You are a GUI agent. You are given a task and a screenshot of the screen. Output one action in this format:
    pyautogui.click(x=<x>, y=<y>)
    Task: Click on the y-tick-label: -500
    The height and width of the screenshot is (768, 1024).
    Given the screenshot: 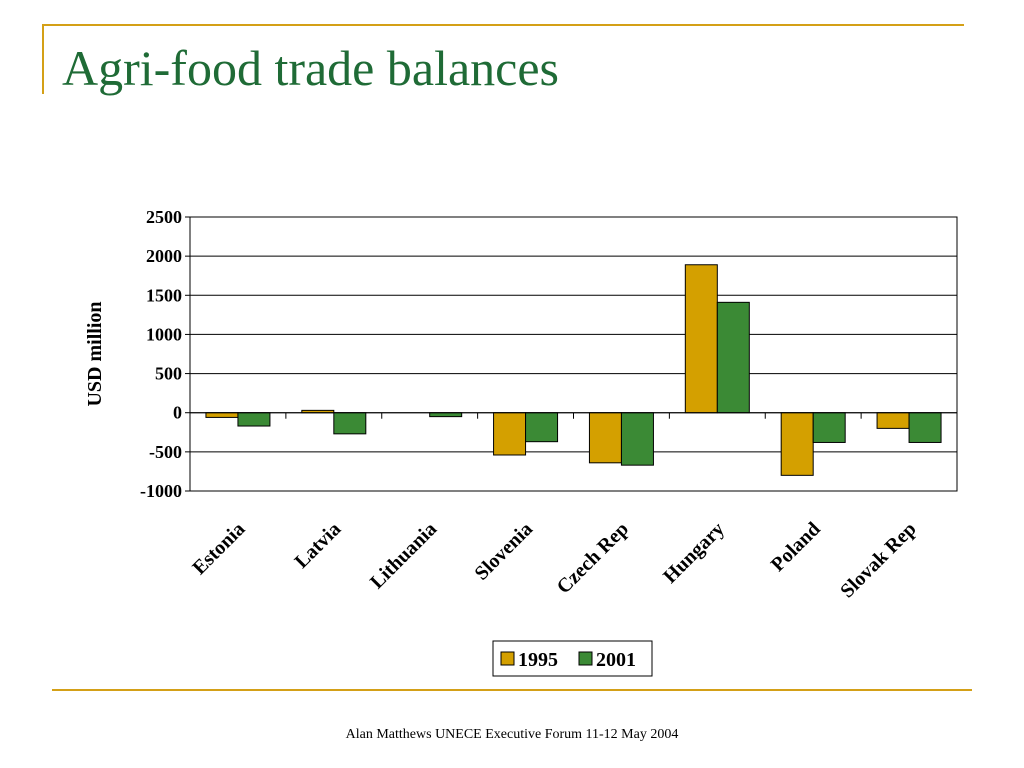 What is the action you would take?
    pyautogui.click(x=165, y=452)
    